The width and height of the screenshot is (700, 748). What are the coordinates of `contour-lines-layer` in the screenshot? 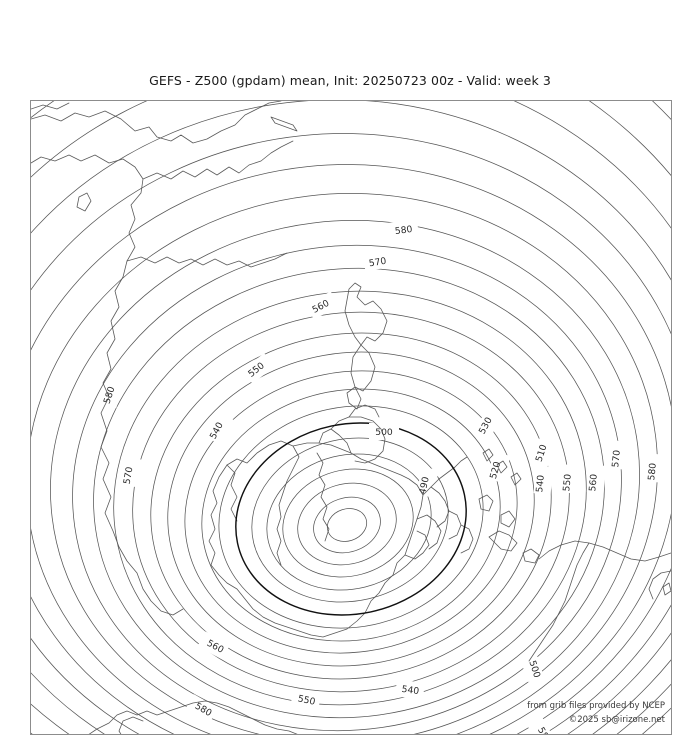 It's located at (350, 520).